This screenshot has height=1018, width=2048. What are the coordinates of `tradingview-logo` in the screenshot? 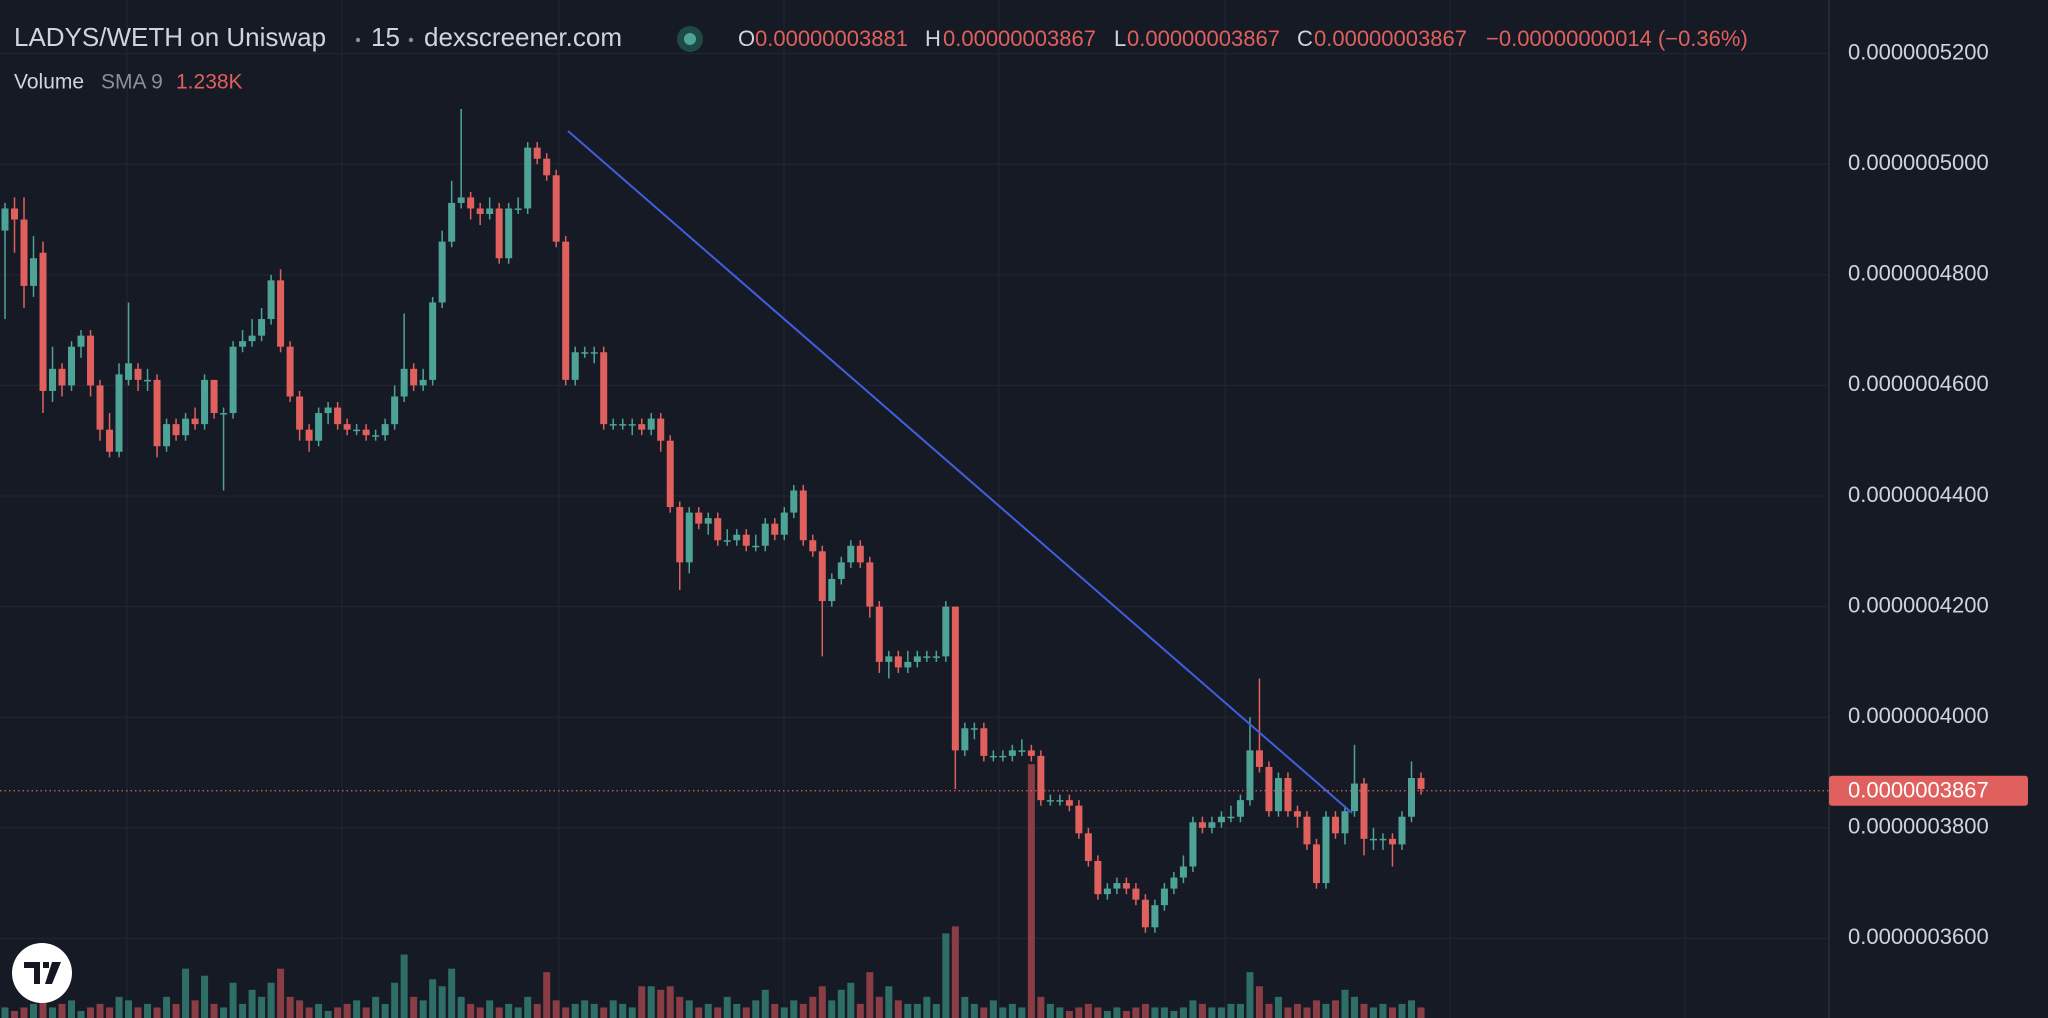 It's located at (42, 973).